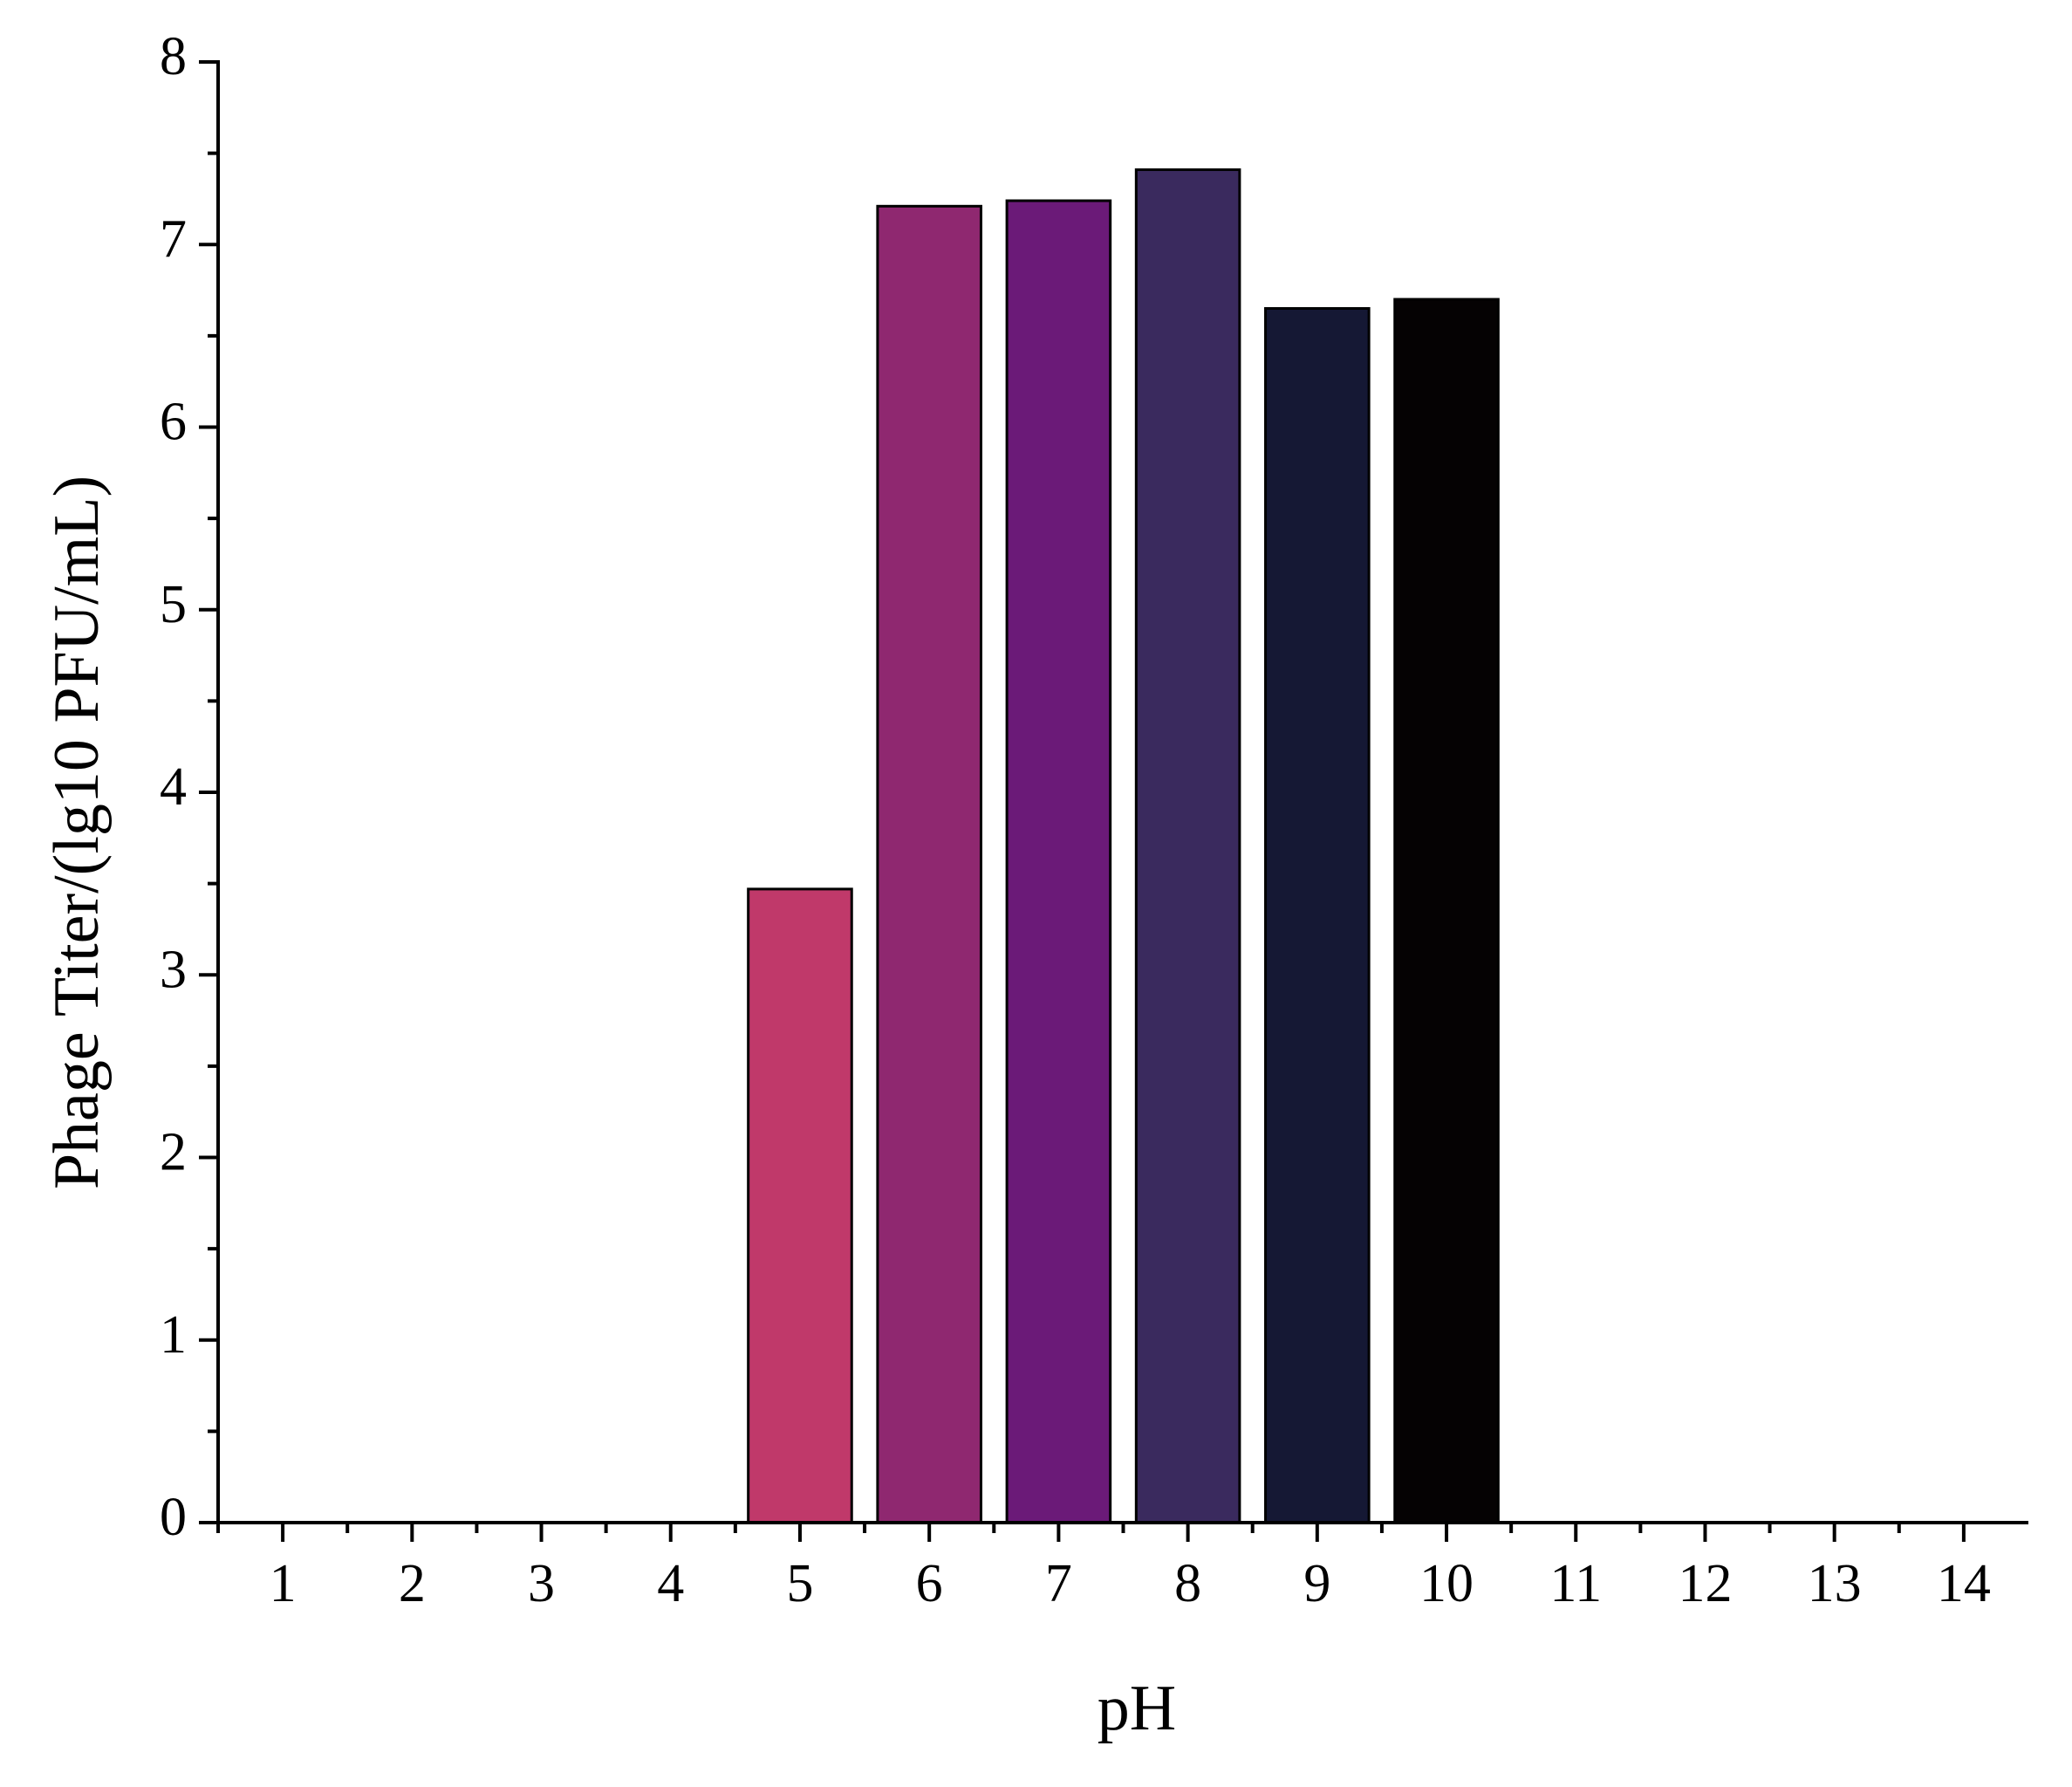 Image resolution: width=2072 pixels, height=1787 pixels. Describe the element at coordinates (671, 1584) in the screenshot. I see `x-tick-label: 4` at that location.